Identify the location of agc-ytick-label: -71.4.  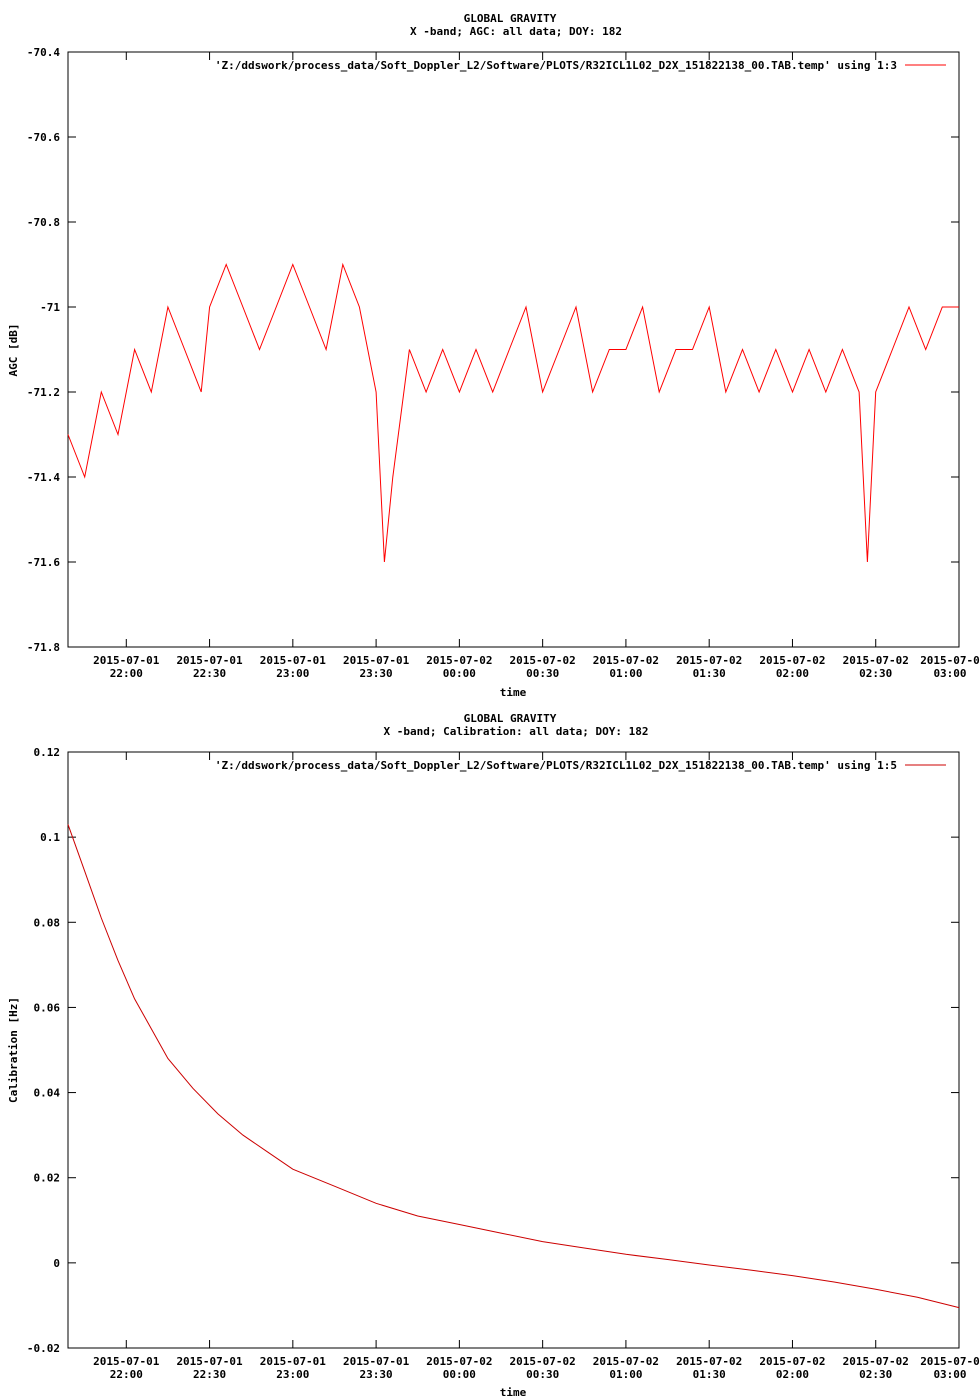
(43, 477).